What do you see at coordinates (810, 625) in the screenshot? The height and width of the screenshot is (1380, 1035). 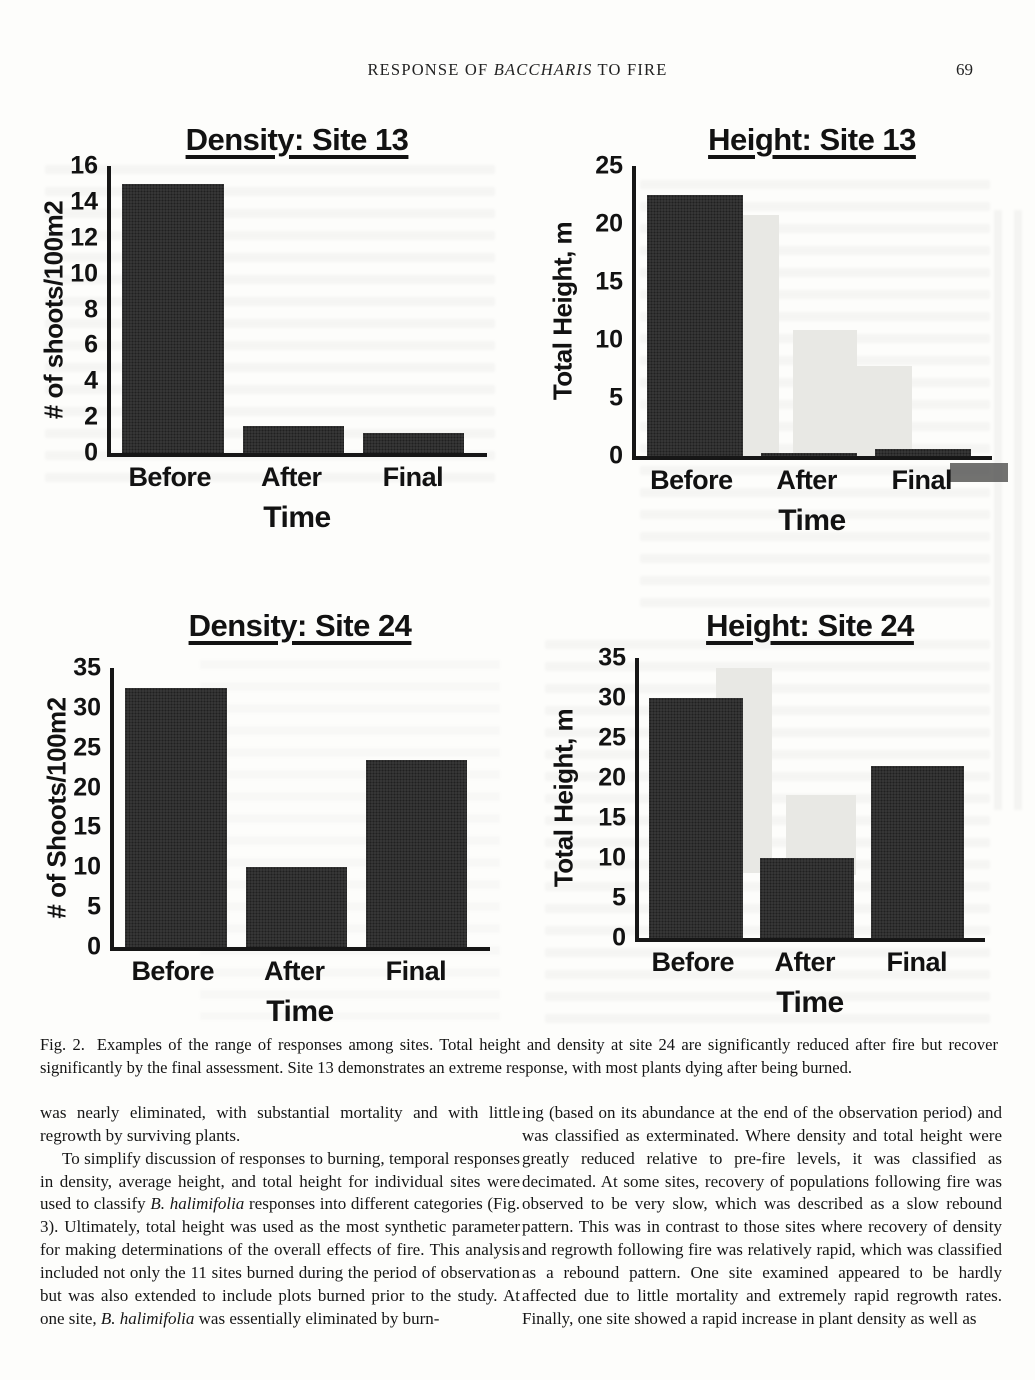 I see `chart-title: Height: Site 24` at bounding box center [810, 625].